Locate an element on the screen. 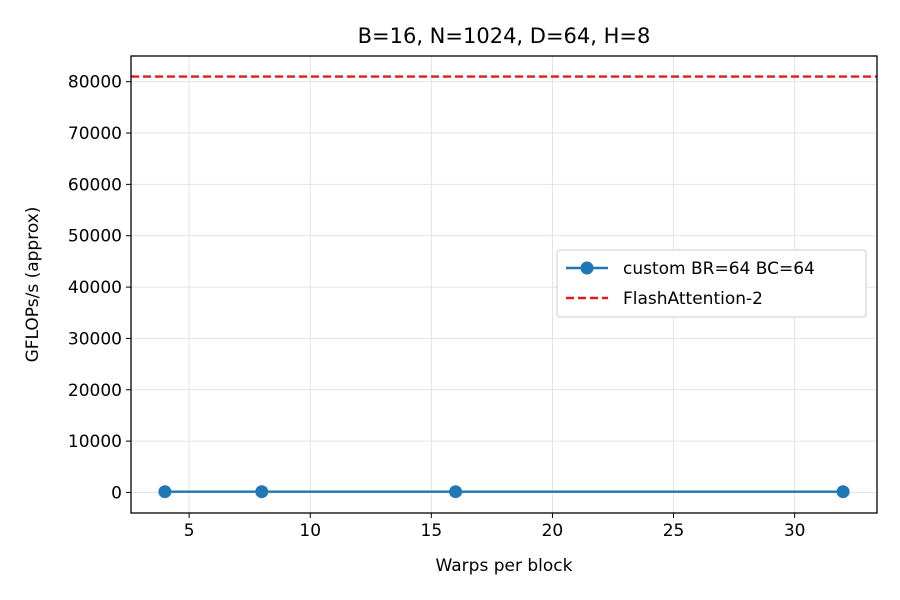  y-tick-label: 40000 is located at coordinates (95, 288).